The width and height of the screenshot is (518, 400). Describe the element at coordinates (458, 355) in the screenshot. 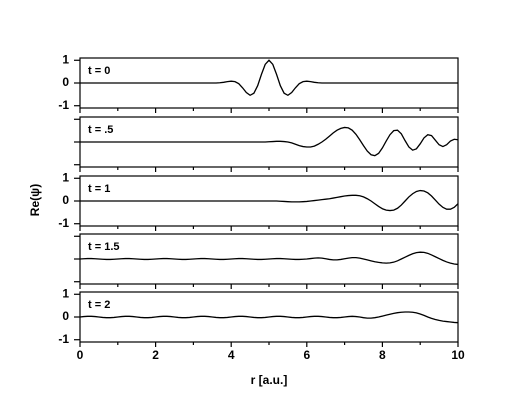

I see `x-tick-label: 10` at that location.